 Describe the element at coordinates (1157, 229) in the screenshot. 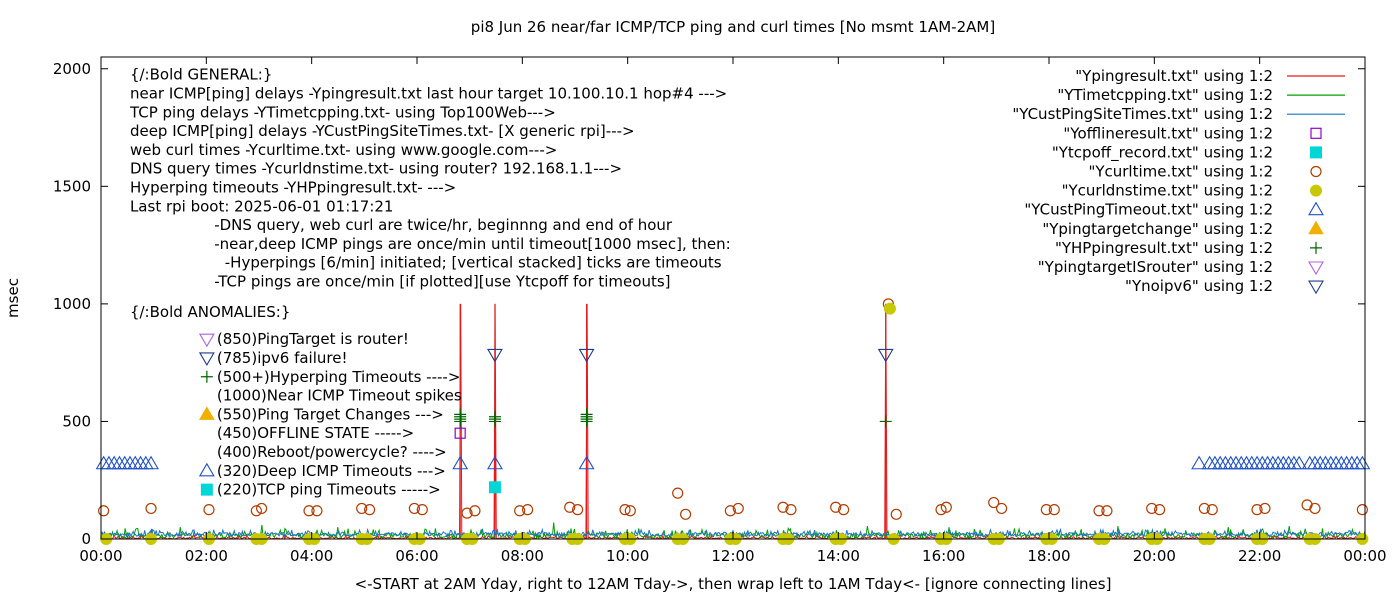

I see `legend-label-8: "Ypingtargetchange" using 1:2` at that location.